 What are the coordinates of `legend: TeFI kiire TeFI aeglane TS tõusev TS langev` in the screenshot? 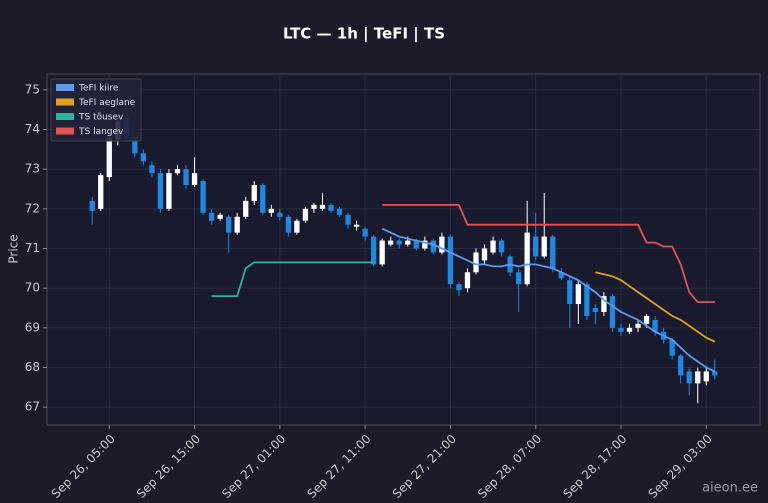 It's located at (96, 110).